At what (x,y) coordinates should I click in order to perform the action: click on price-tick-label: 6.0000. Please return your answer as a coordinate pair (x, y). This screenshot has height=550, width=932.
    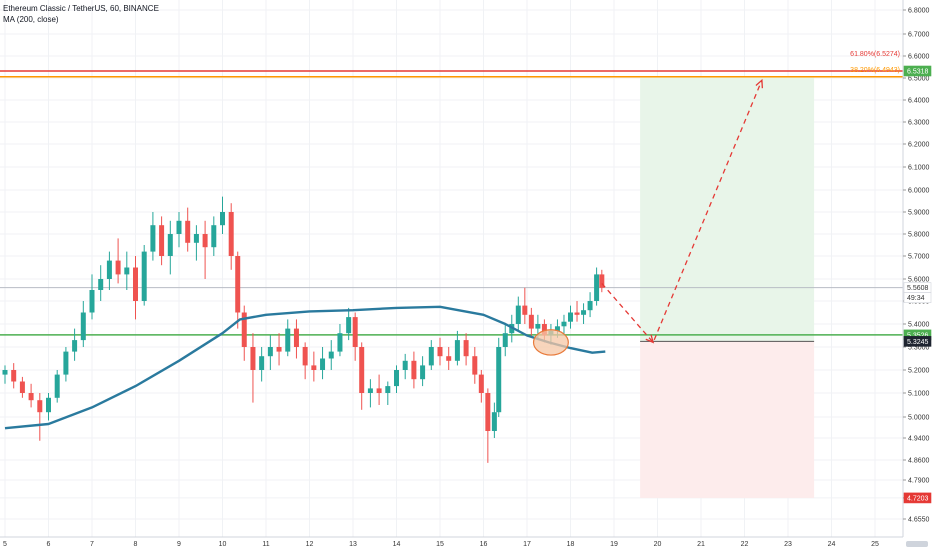
    Looking at the image, I should click on (919, 191).